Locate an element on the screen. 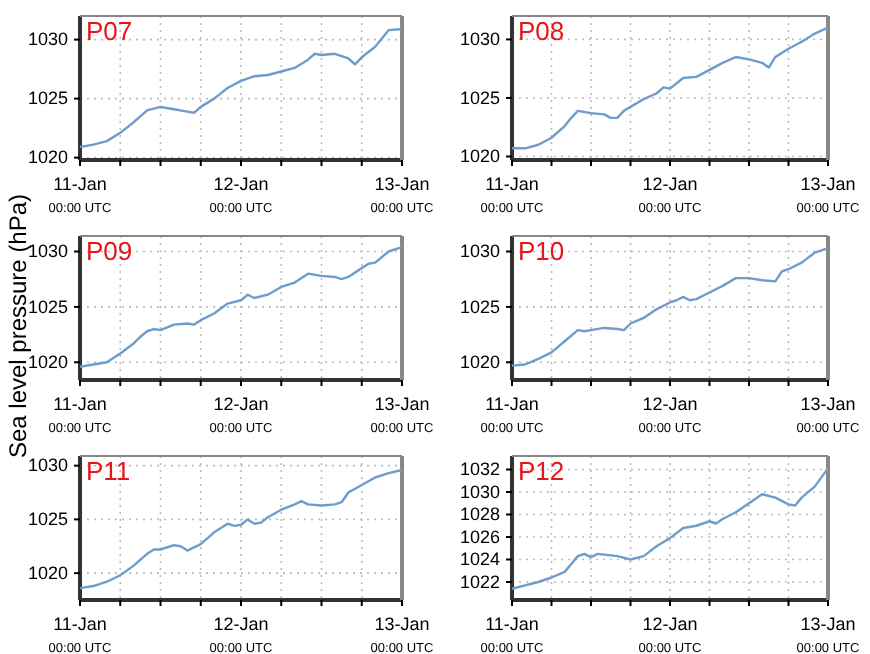 This screenshot has height=654, width=870. chart-title: P09 is located at coordinates (109, 251).